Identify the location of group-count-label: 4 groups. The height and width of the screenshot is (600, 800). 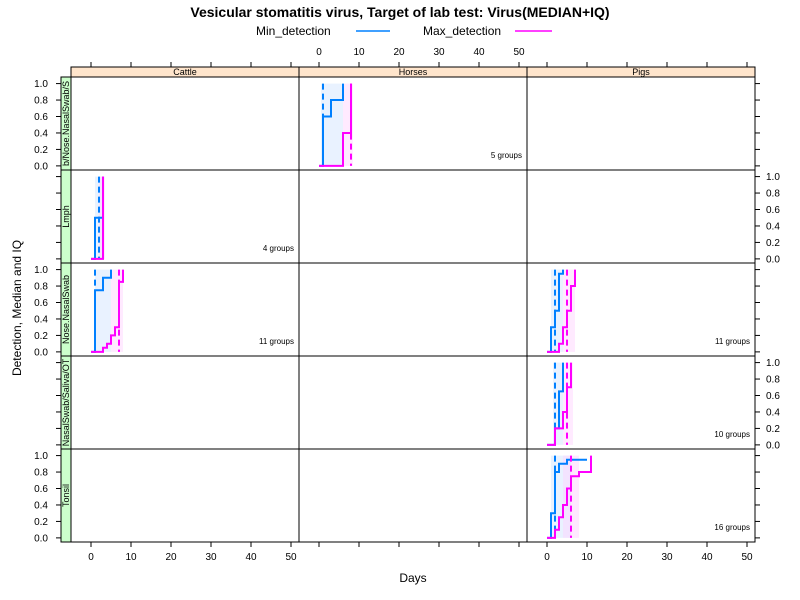
(278, 248).